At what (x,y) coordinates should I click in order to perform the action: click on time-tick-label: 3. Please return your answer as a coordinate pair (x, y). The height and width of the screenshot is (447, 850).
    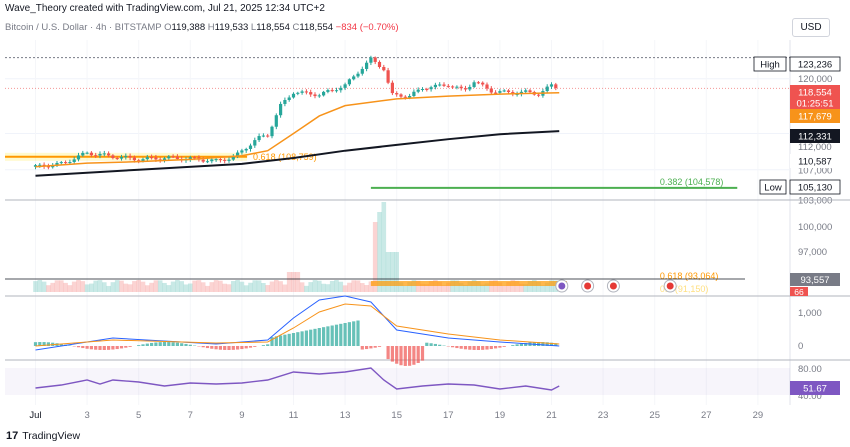
    Looking at the image, I should click on (86, 415).